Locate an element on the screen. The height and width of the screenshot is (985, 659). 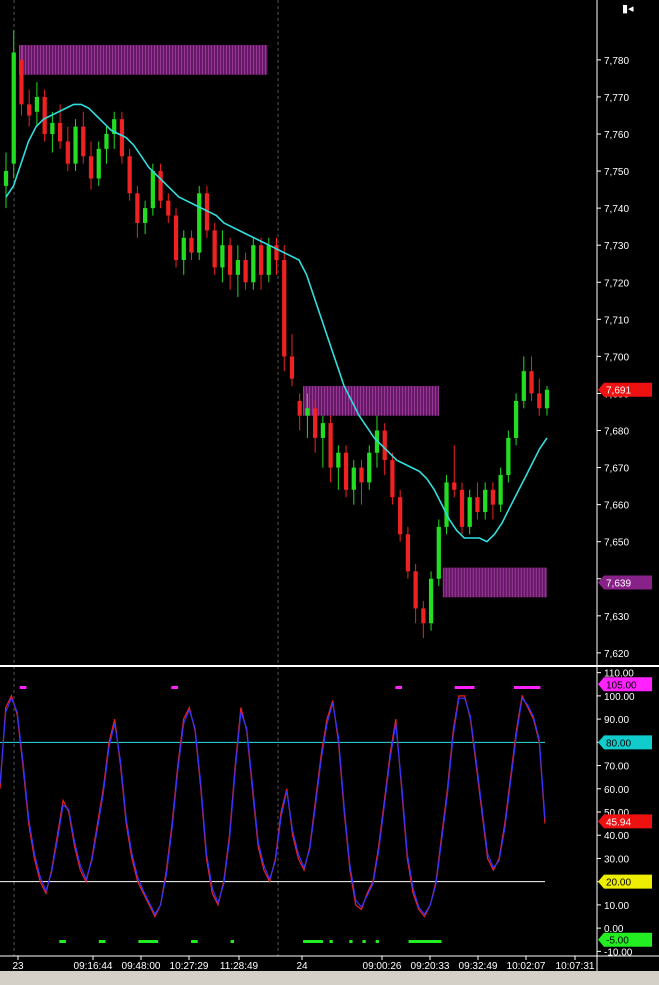
osc-tick-label: 60.00 is located at coordinates (616, 790).